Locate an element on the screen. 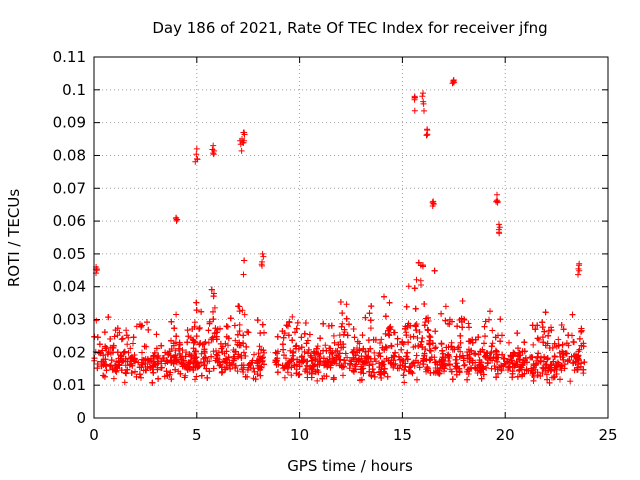 This screenshot has height=480, width=640. x-tick-label: 10 is located at coordinates (299, 435).